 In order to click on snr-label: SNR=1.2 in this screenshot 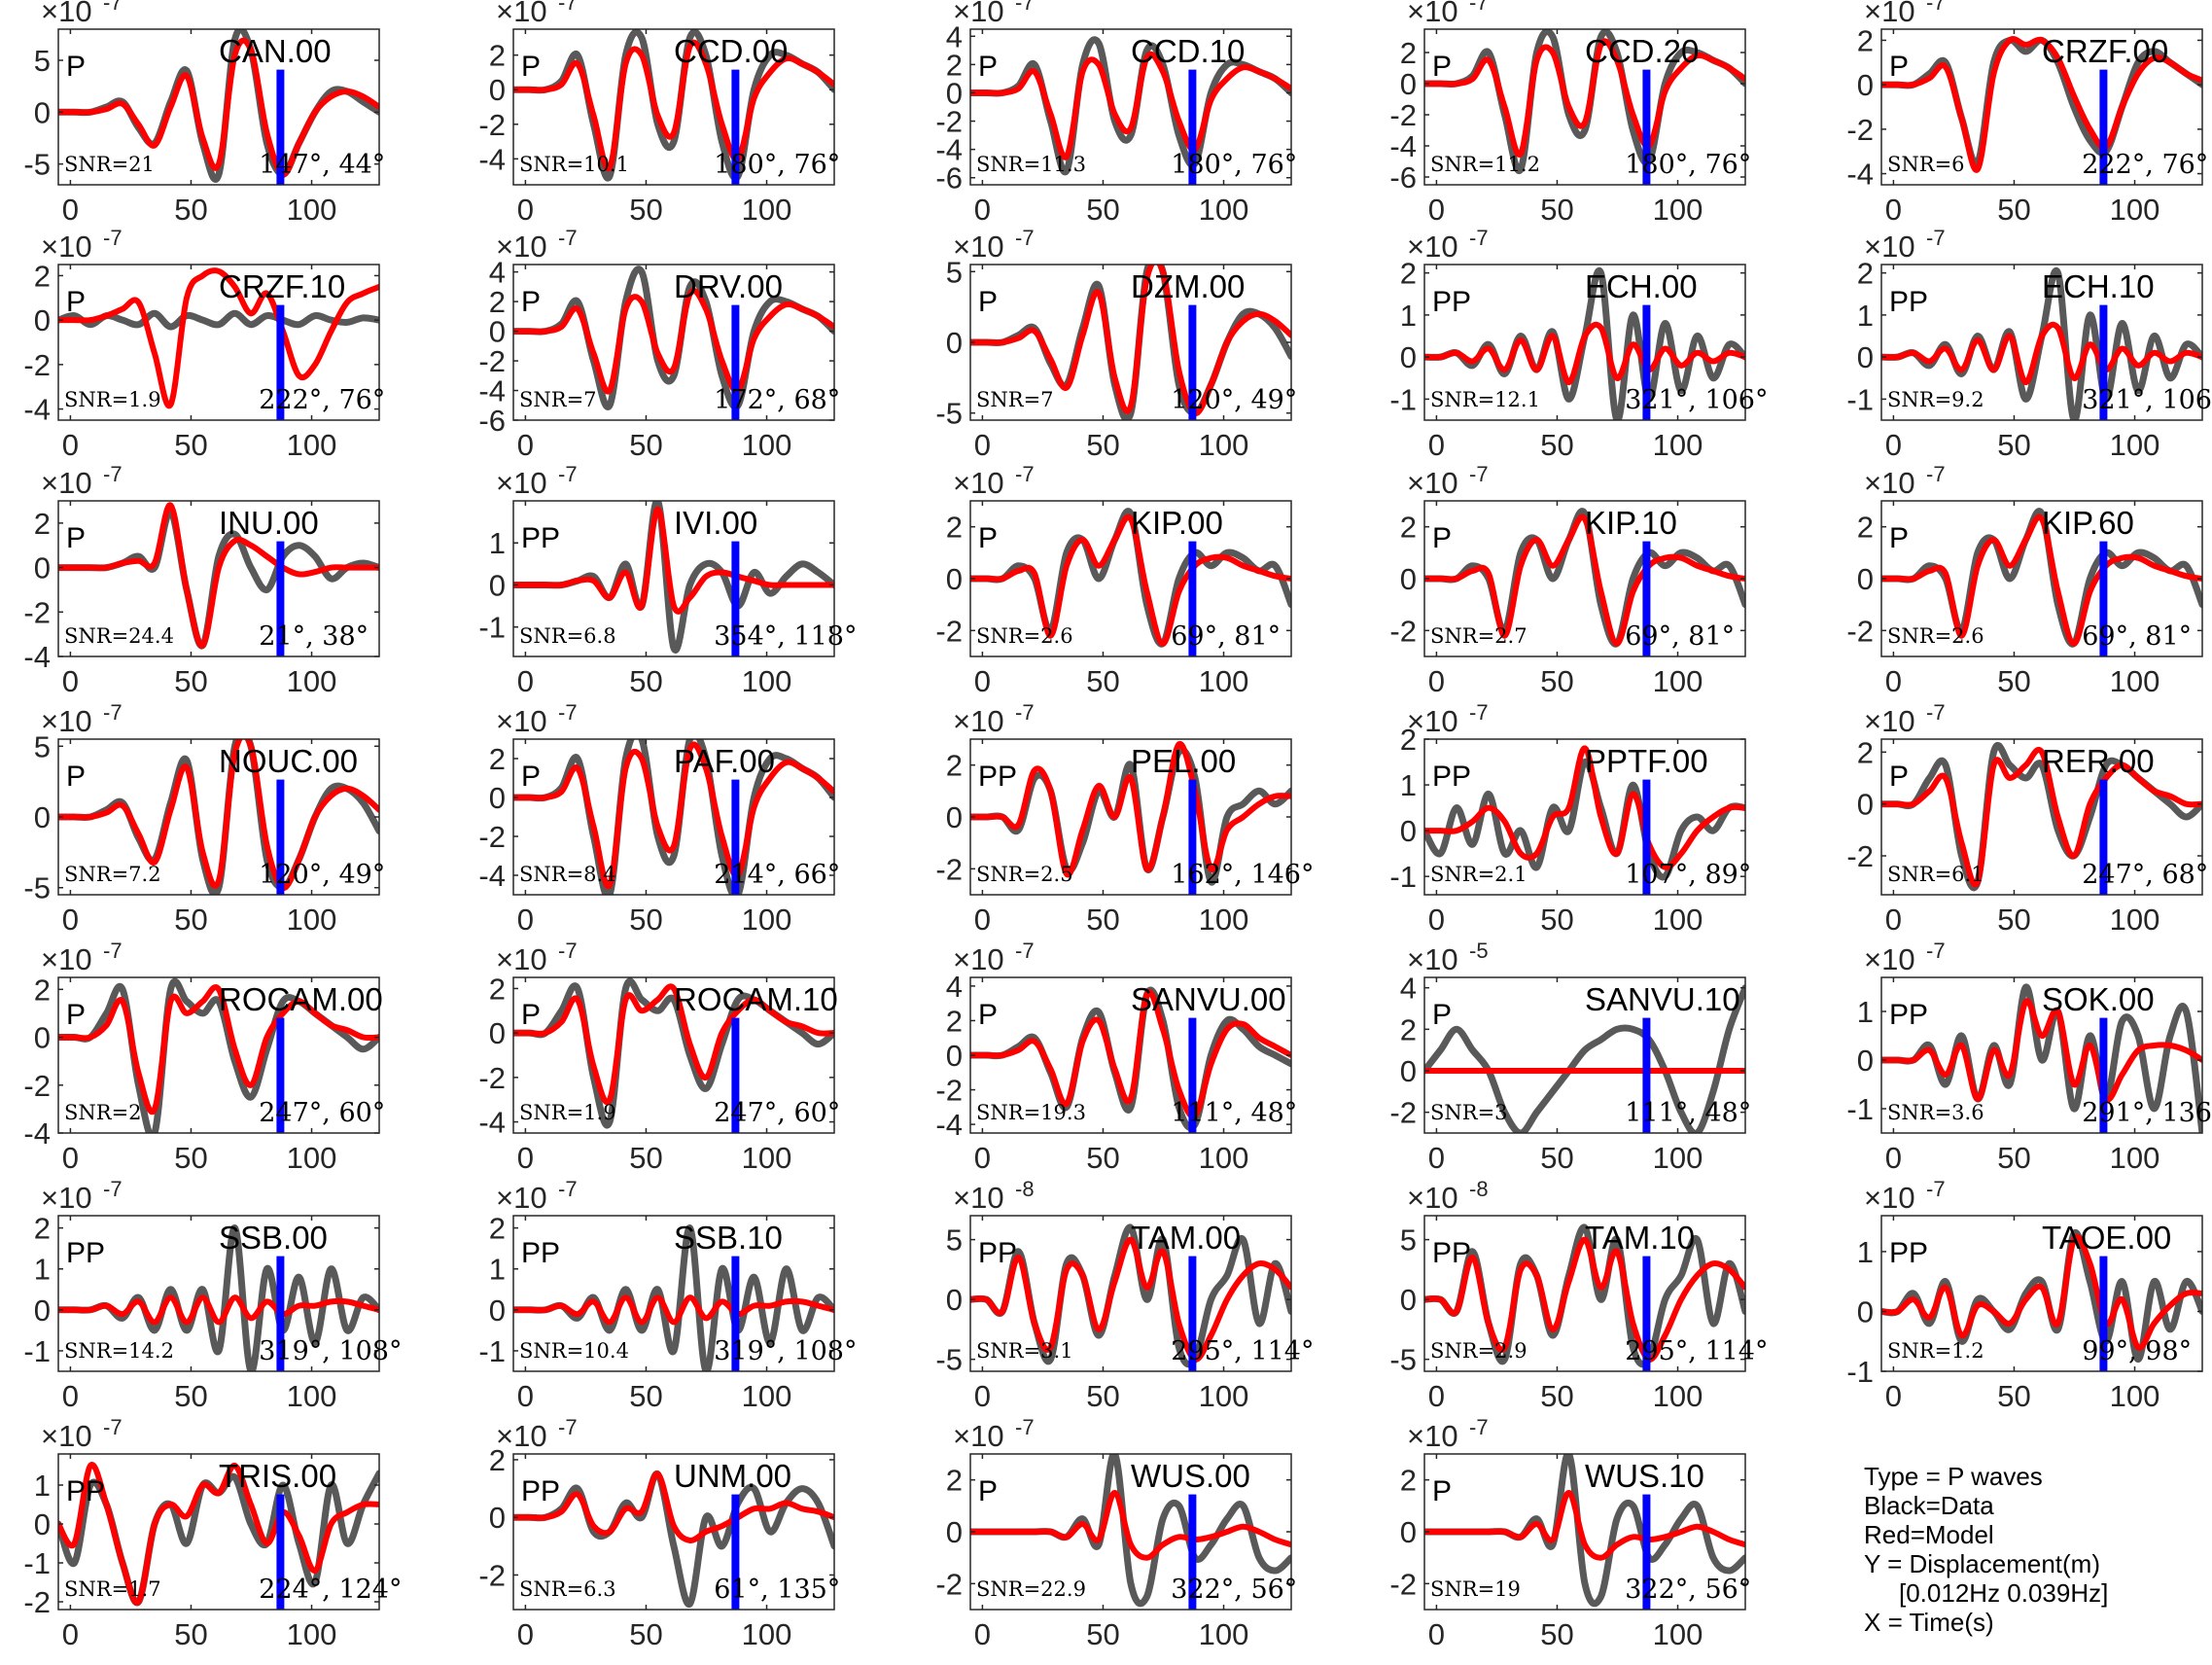, I will do `click(1935, 1351)`.